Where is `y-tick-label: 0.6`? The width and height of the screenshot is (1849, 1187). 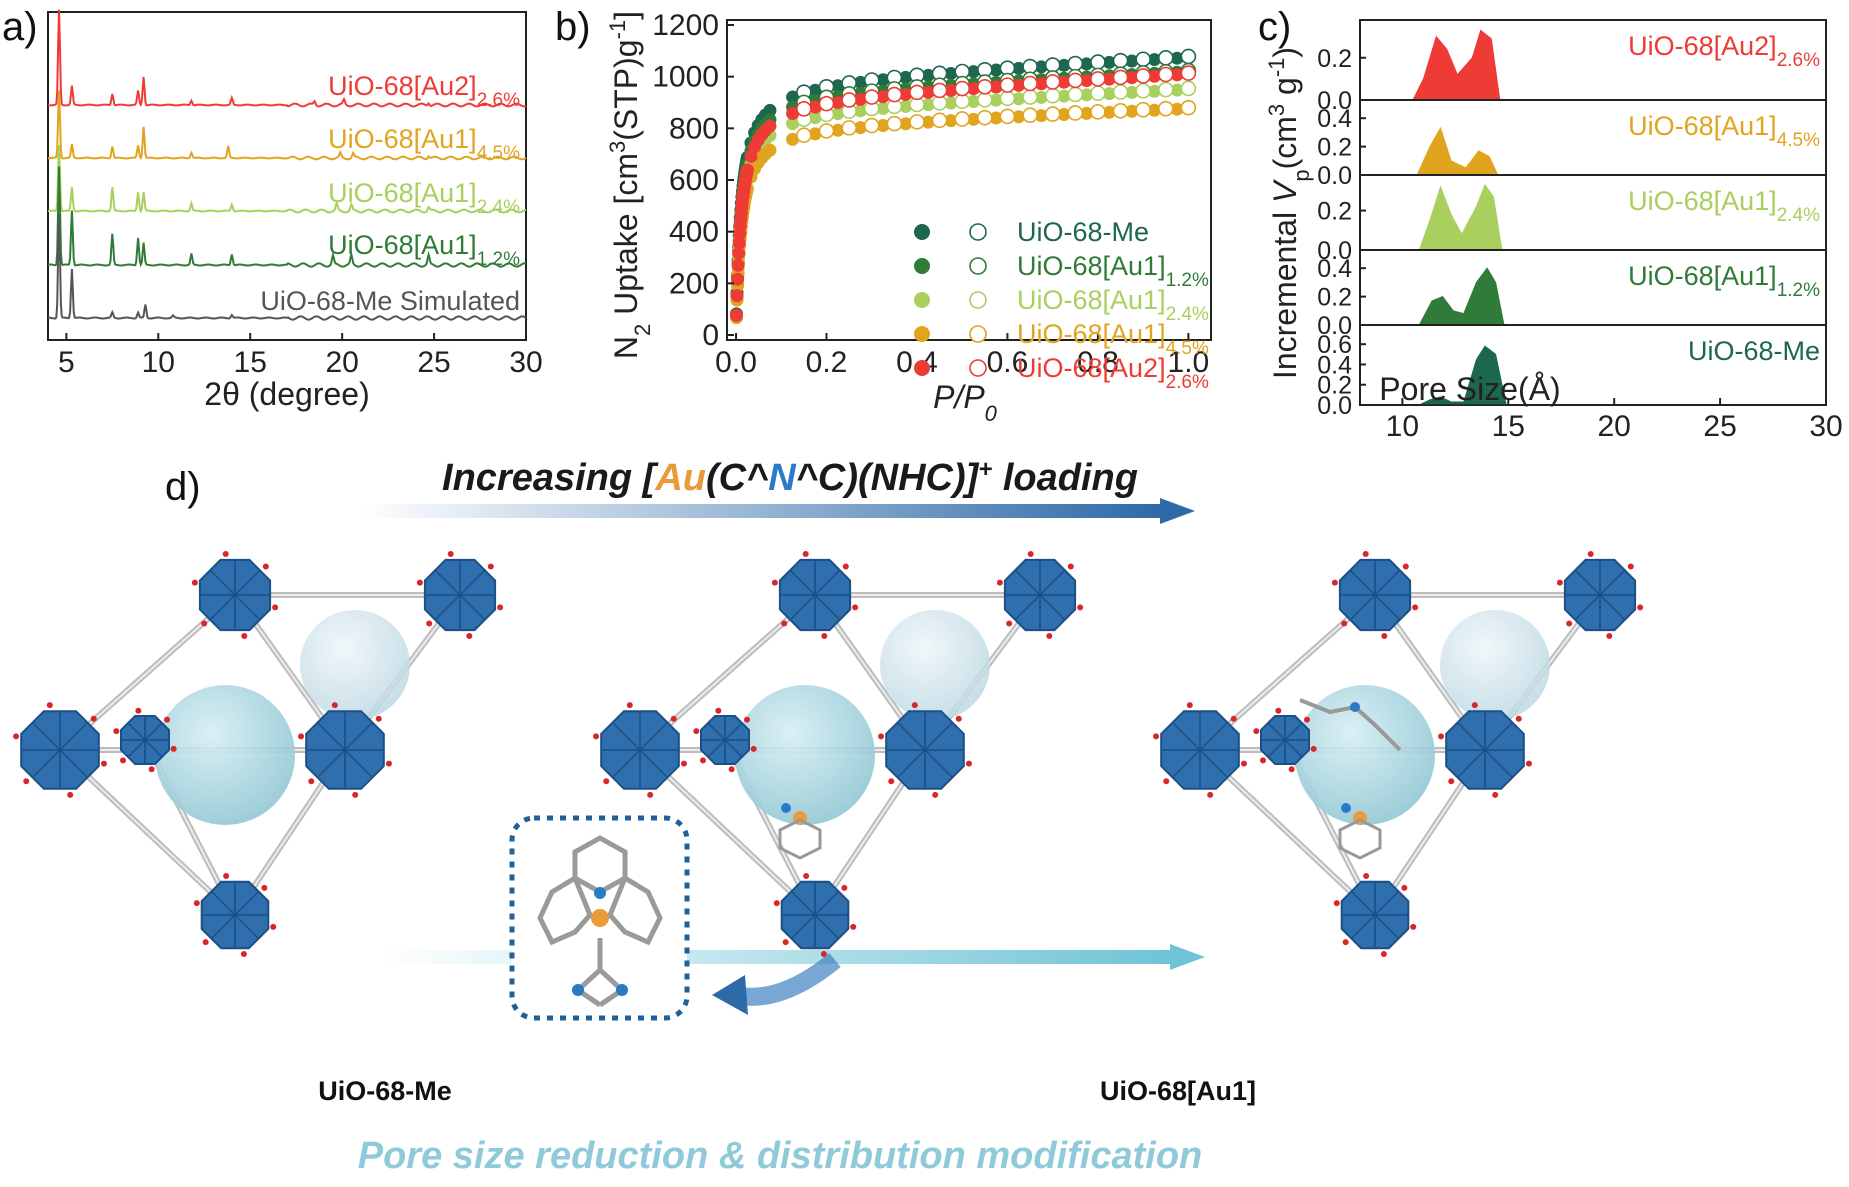
y-tick-label: 0.6 is located at coordinates (1334, 345).